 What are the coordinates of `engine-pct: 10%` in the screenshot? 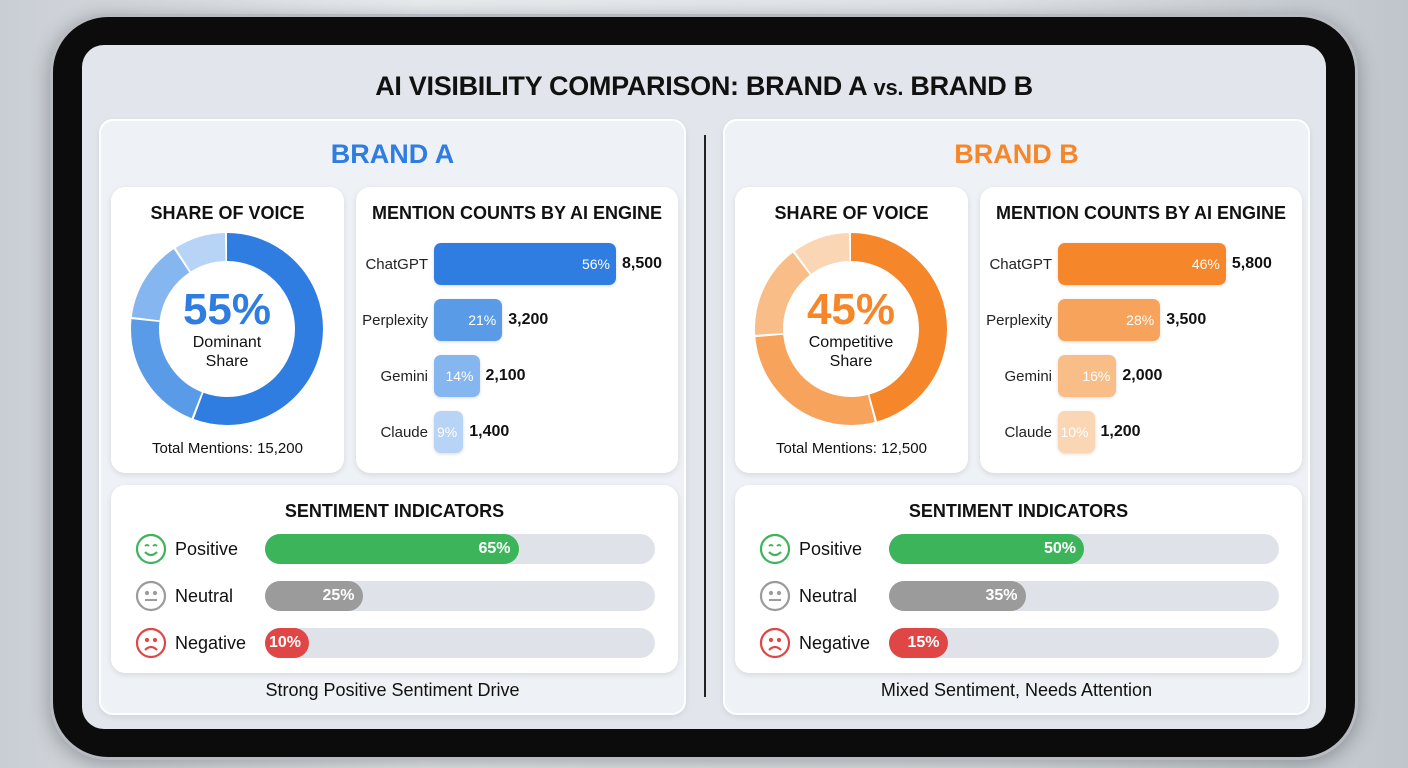 It's located at (1074, 432).